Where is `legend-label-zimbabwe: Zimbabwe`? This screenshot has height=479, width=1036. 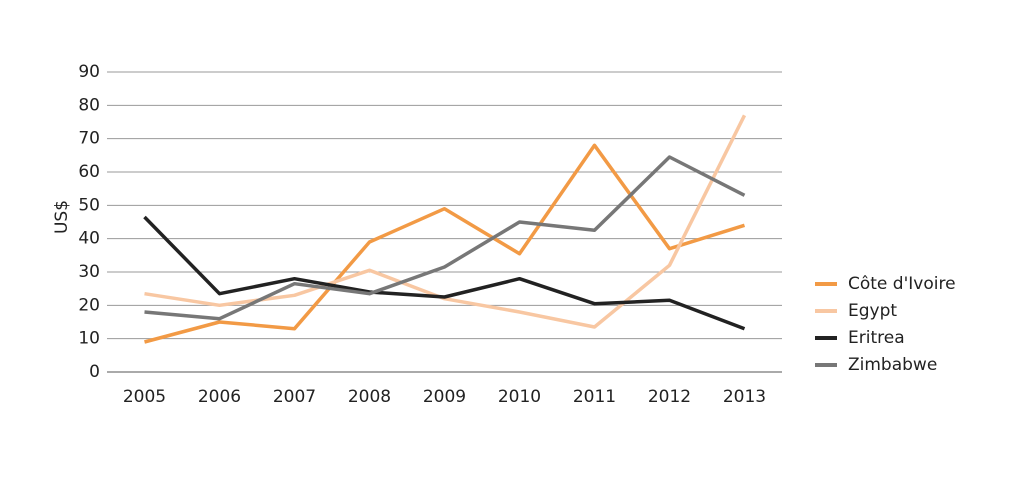
legend-label-zimbabwe: Zimbabwe is located at coordinates (892, 365).